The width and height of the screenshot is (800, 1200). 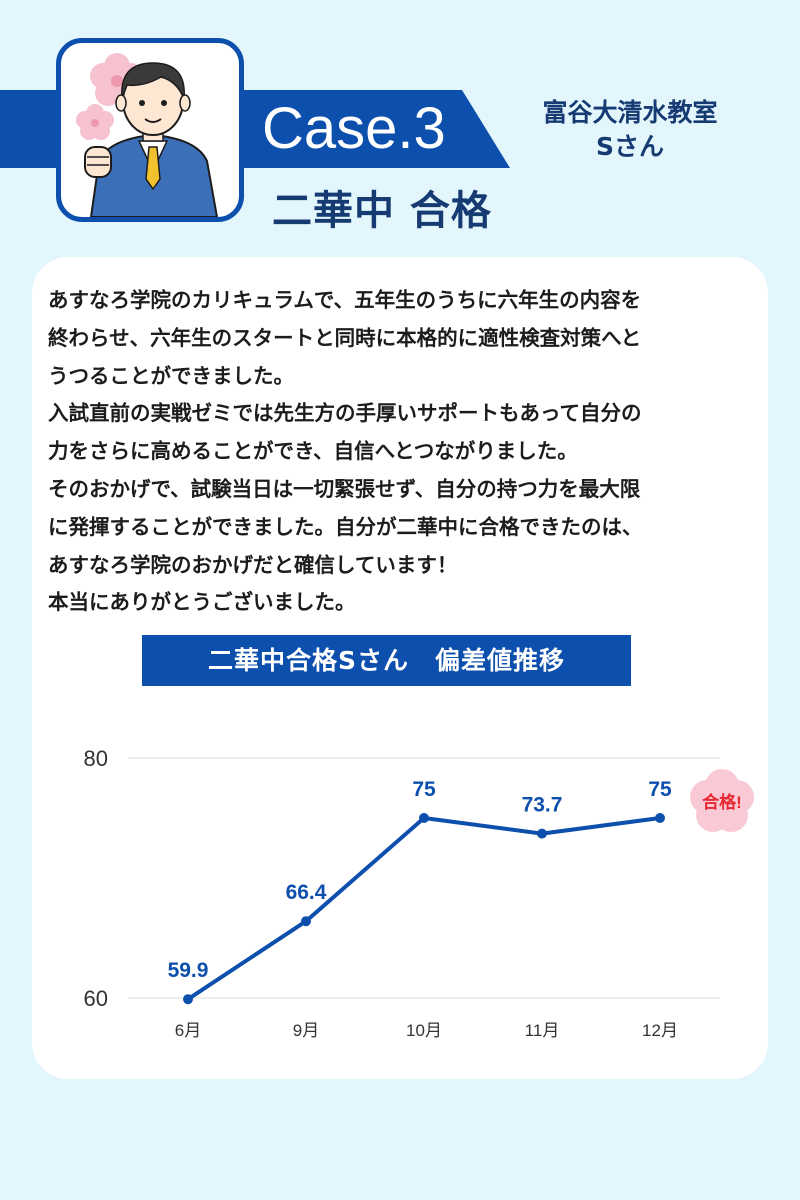 I want to click on chart-title: 二華中合格Sさん 偏差値推移, so click(x=386, y=660).